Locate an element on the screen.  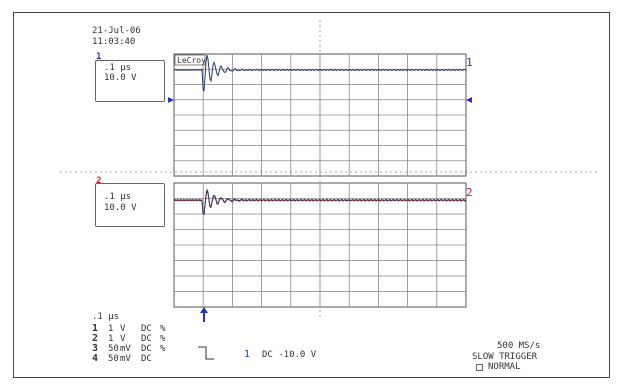
acq-mode: NORMAL is located at coordinates (504, 367).